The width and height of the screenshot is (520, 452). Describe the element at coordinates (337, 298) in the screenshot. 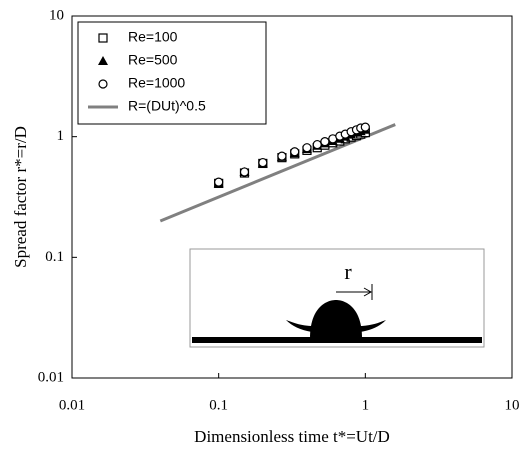

I see `inset: r` at that location.